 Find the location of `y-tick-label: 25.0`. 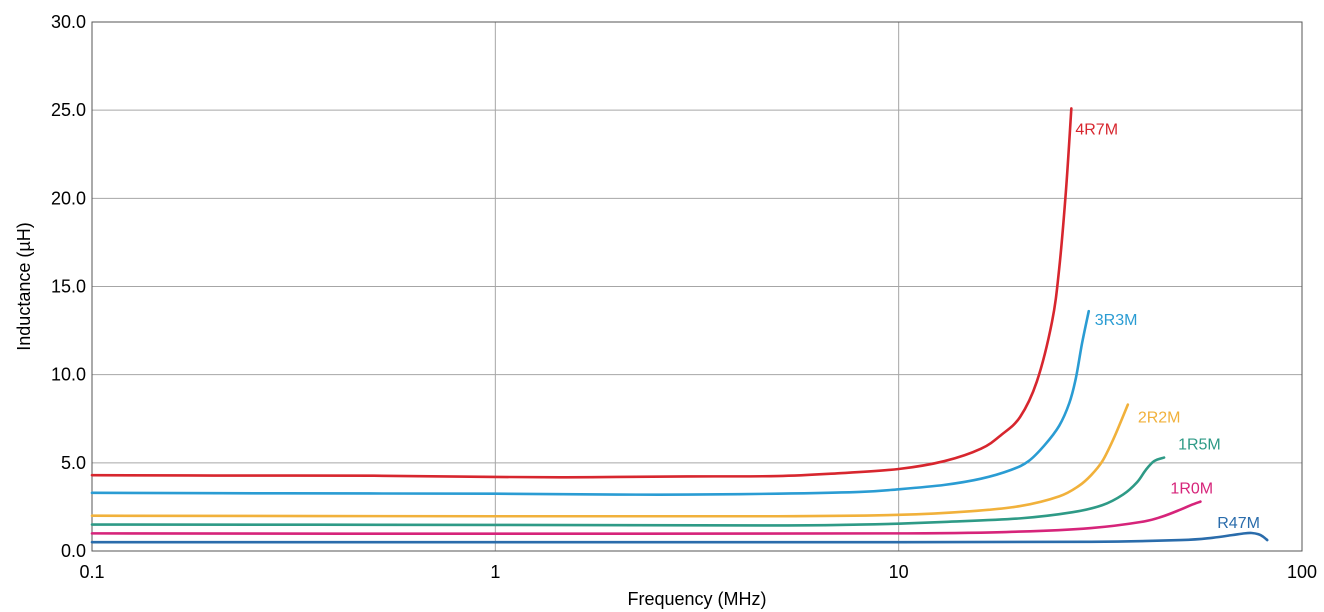

y-tick-label: 25.0 is located at coordinates (68, 110).